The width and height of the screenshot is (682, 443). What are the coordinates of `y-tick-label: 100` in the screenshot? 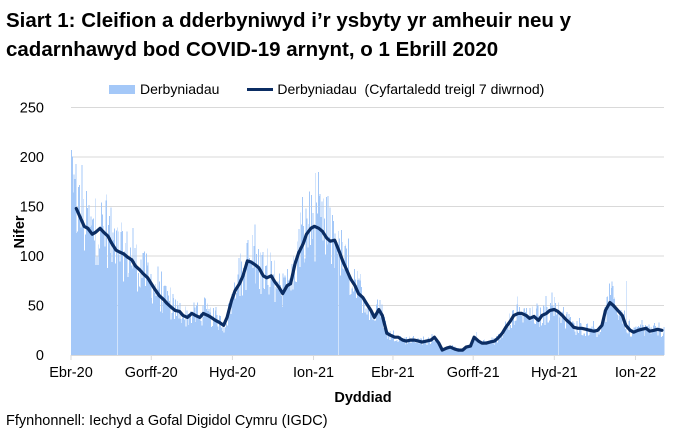 It's located at (32, 257).